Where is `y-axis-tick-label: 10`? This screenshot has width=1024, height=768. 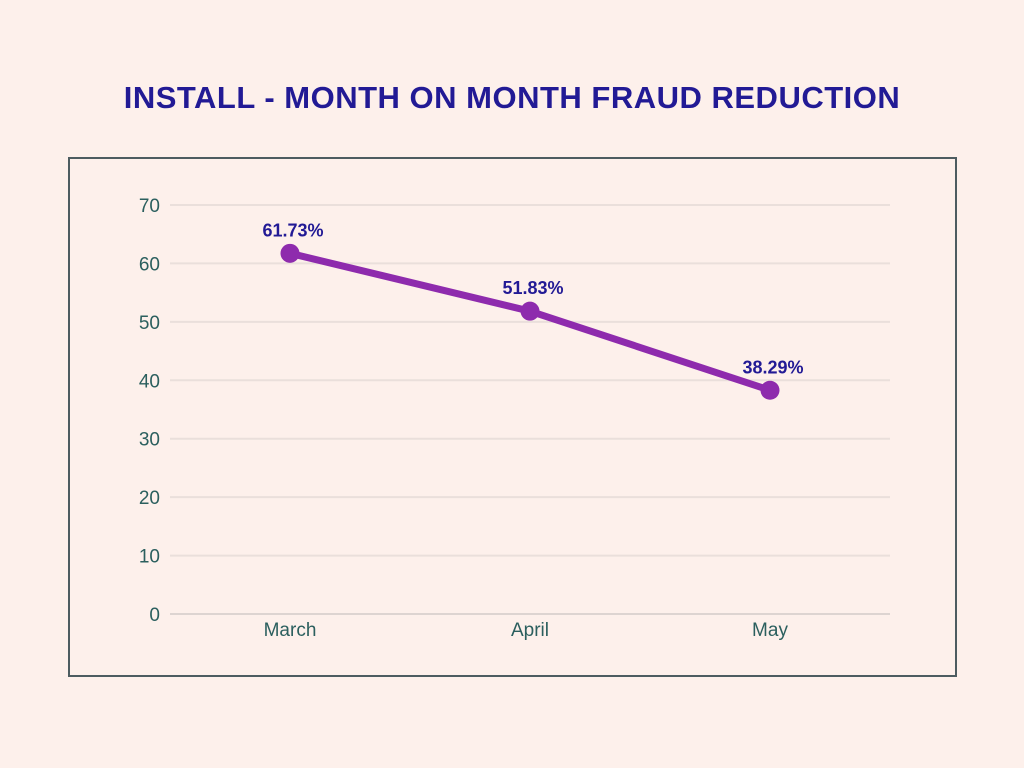
y-axis-tick-label: 10 is located at coordinates (149, 557).